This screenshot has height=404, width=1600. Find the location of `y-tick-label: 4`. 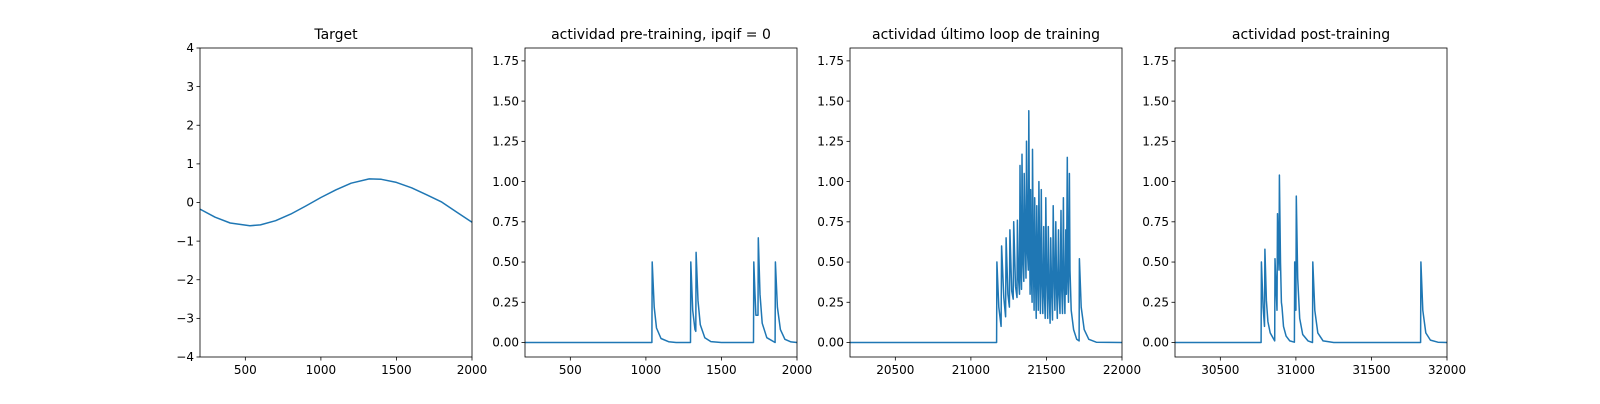

y-tick-label: 4 is located at coordinates (190, 48).